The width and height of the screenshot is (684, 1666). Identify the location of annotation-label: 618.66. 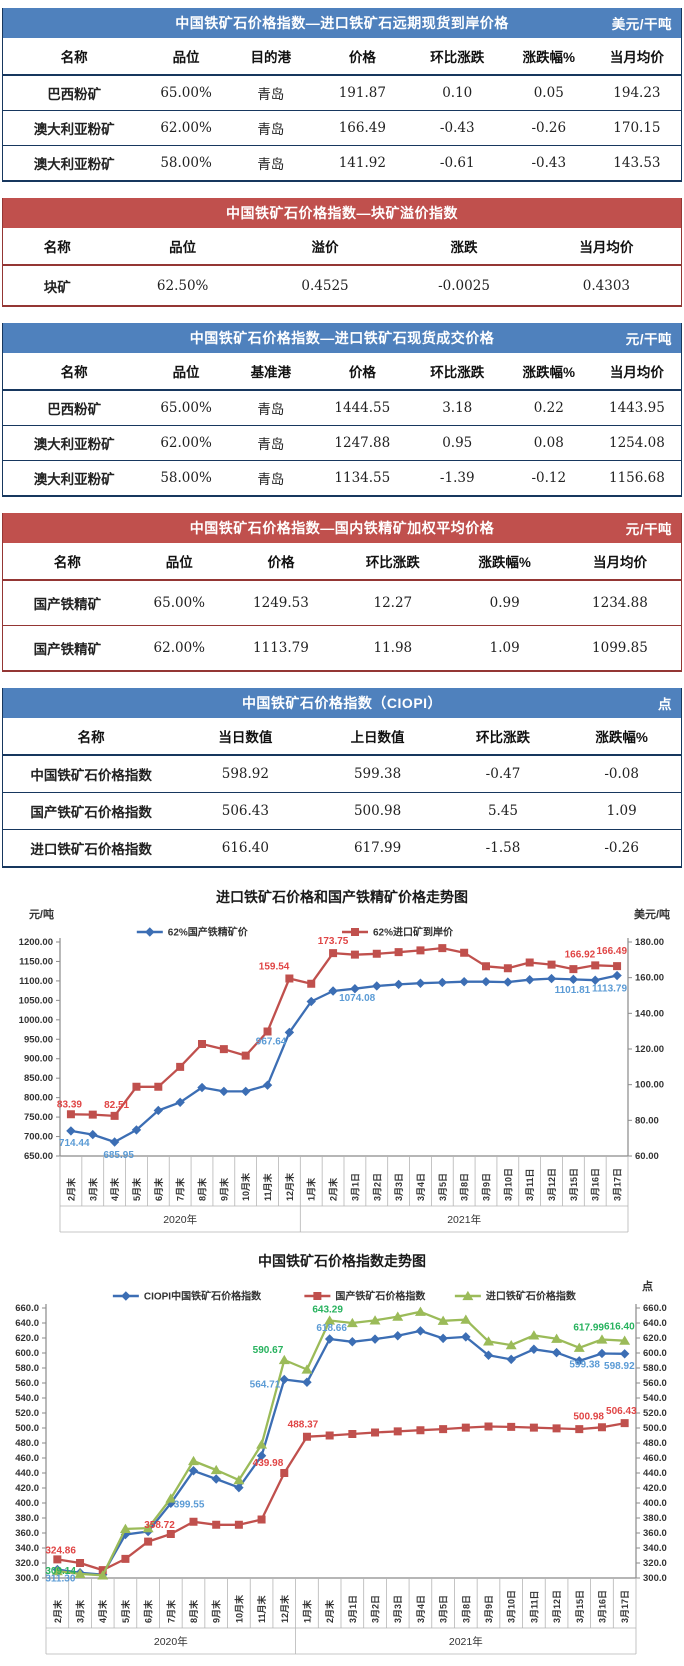
(331, 1328).